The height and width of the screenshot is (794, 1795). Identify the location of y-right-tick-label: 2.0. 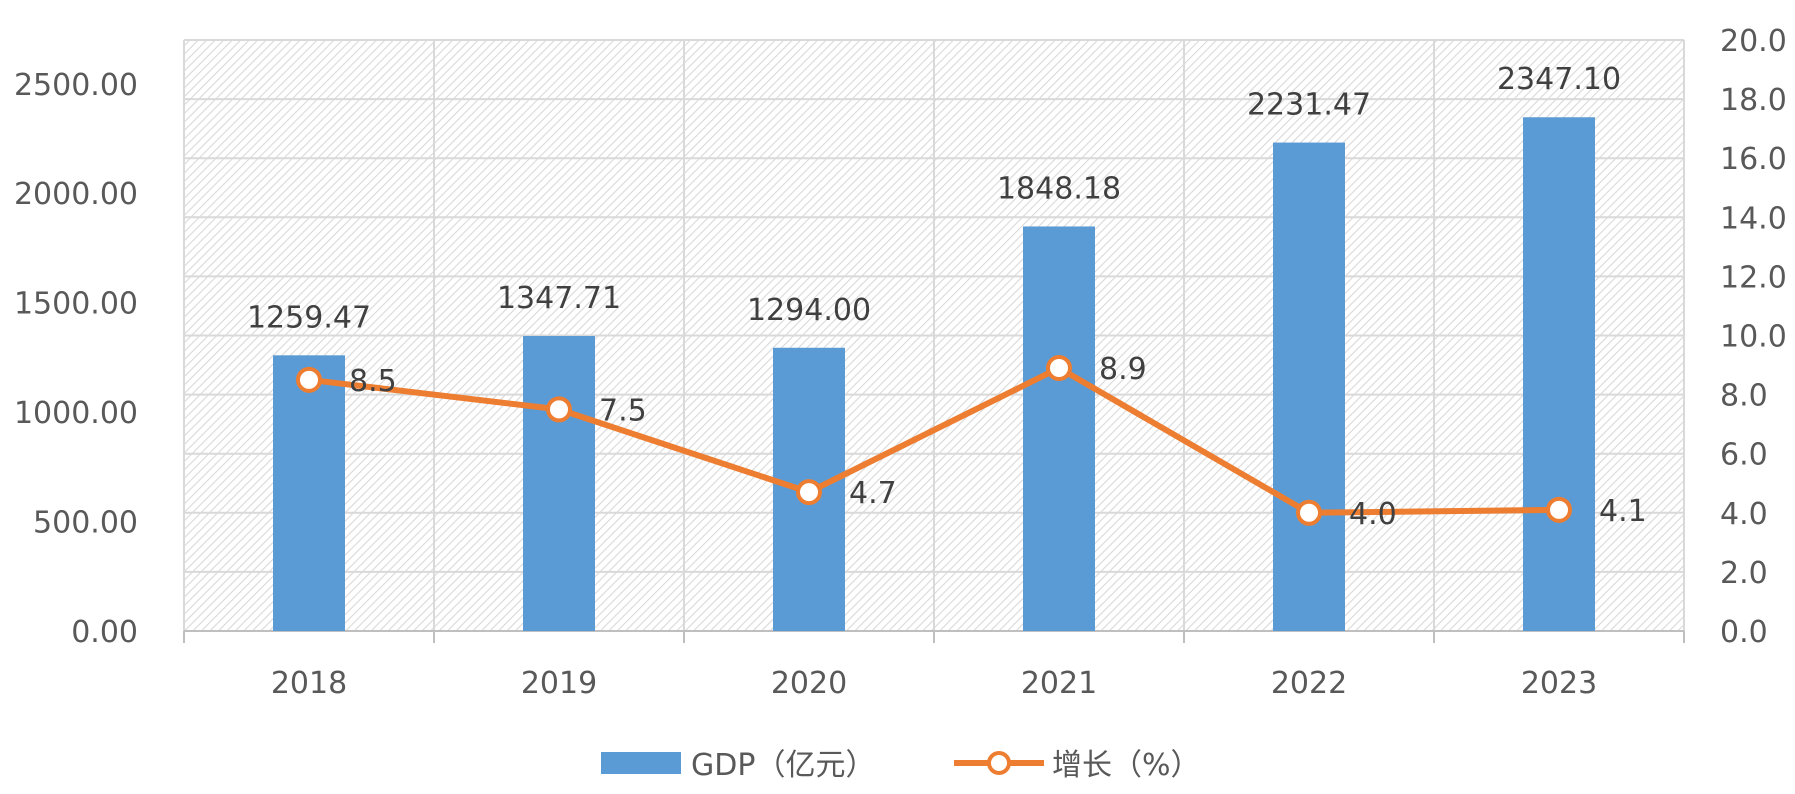
(1744, 573).